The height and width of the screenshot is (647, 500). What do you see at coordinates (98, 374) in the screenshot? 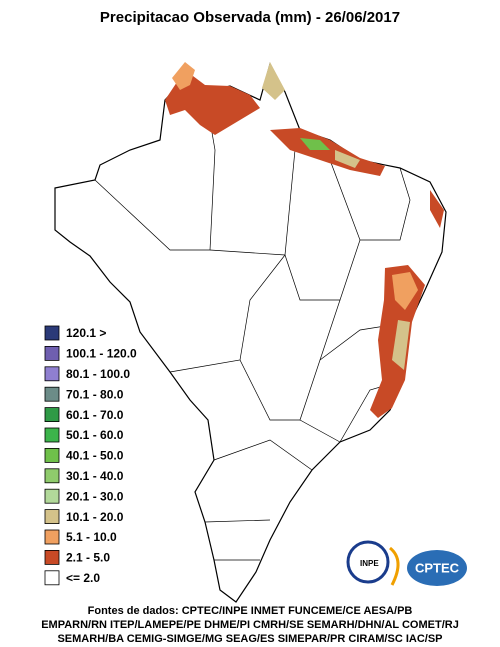
I see `legend-label: 80.1 - 100.0` at bounding box center [98, 374].